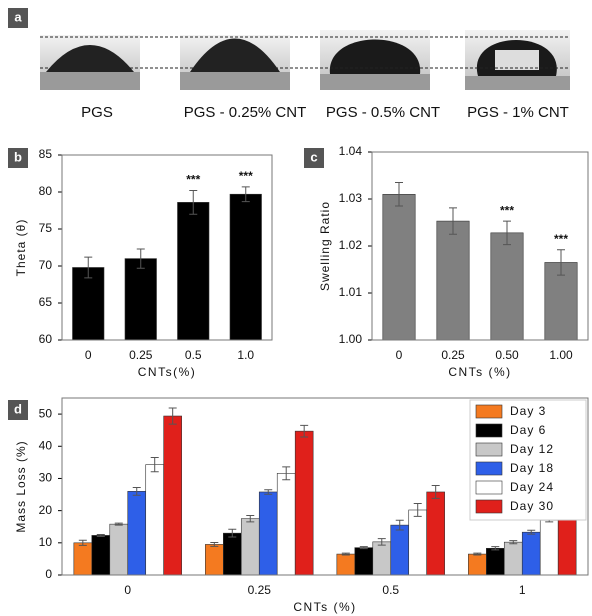 Image resolution: width=592 pixels, height=616 pixels. I want to click on x-tick-label: 1.0, so click(245, 355).